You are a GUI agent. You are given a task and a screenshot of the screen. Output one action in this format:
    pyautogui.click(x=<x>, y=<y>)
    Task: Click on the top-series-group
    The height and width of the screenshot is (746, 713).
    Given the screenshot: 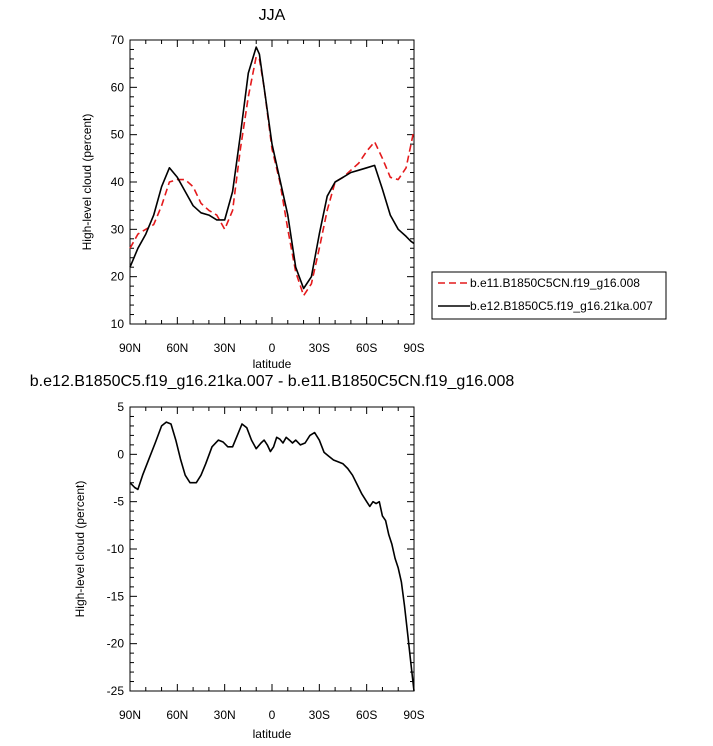 What is the action you would take?
    pyautogui.click(x=272, y=171)
    